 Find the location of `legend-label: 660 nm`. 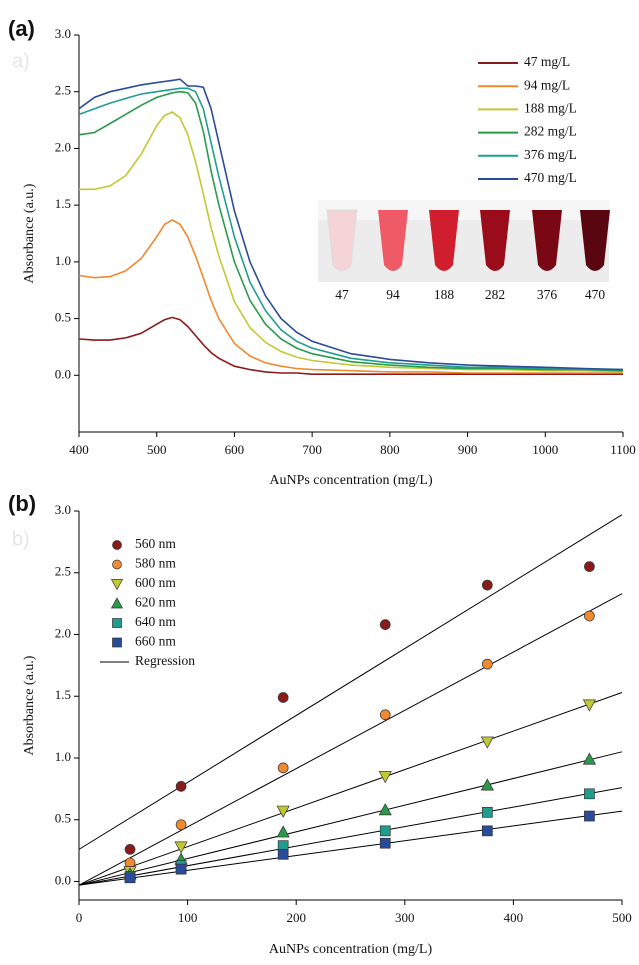

legend-label: 660 nm is located at coordinates (155, 641).